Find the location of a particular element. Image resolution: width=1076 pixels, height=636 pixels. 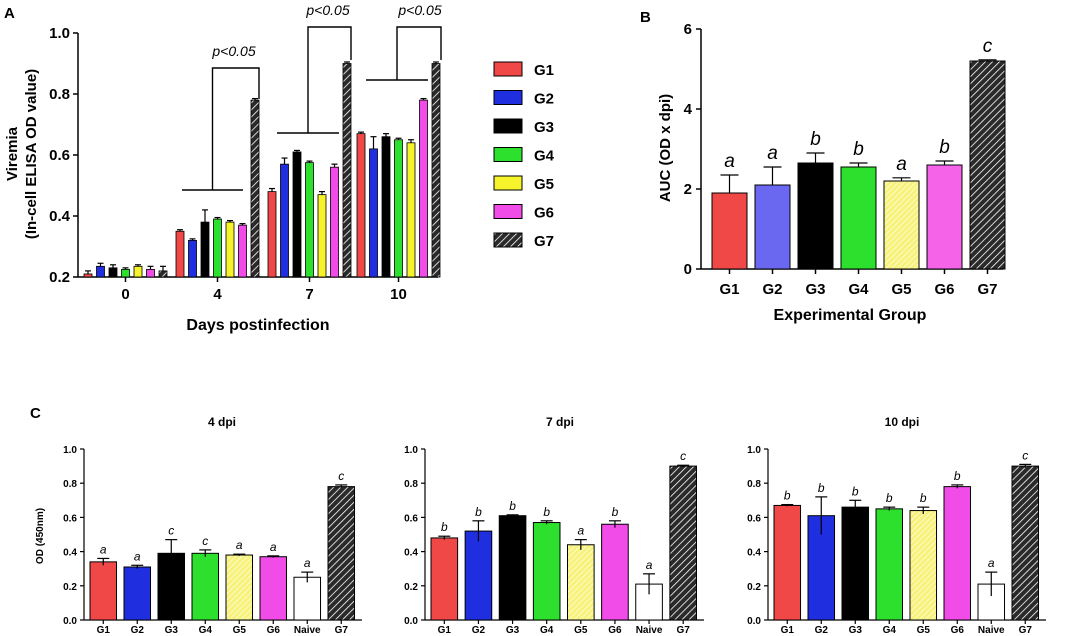

panel-c-7dpi-bar-g7 is located at coordinates (683, 543).